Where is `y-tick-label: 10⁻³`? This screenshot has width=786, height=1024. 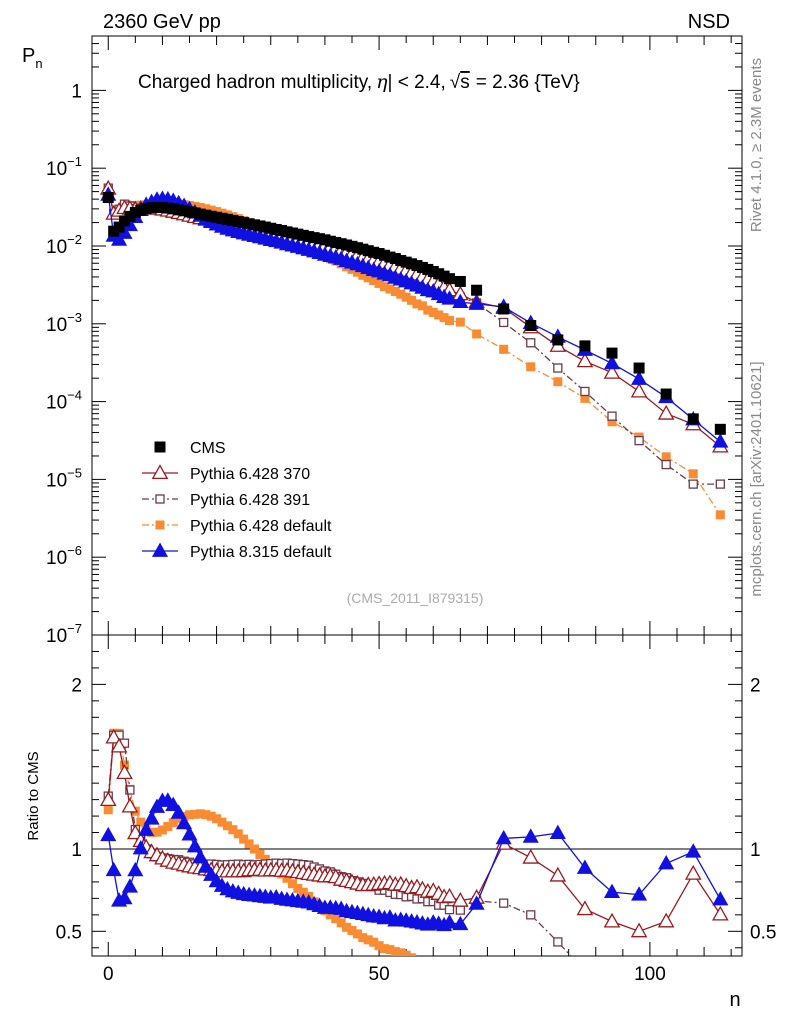 y-tick-label: 10⁻³ is located at coordinates (64, 323).